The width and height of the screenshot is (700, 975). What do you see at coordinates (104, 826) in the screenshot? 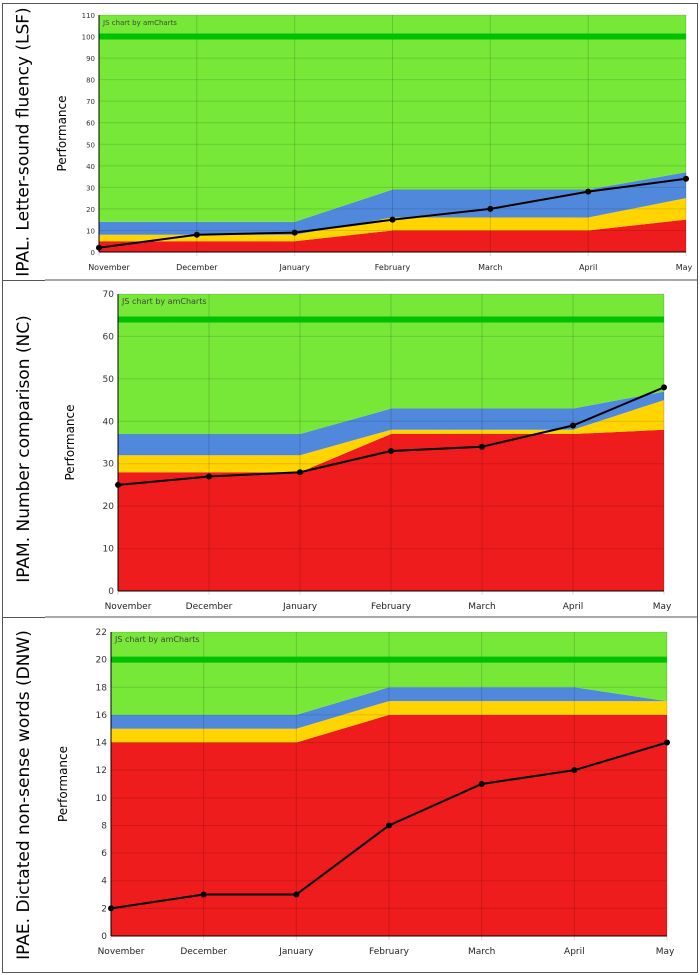
I see `y-tick-label: 8` at bounding box center [104, 826].